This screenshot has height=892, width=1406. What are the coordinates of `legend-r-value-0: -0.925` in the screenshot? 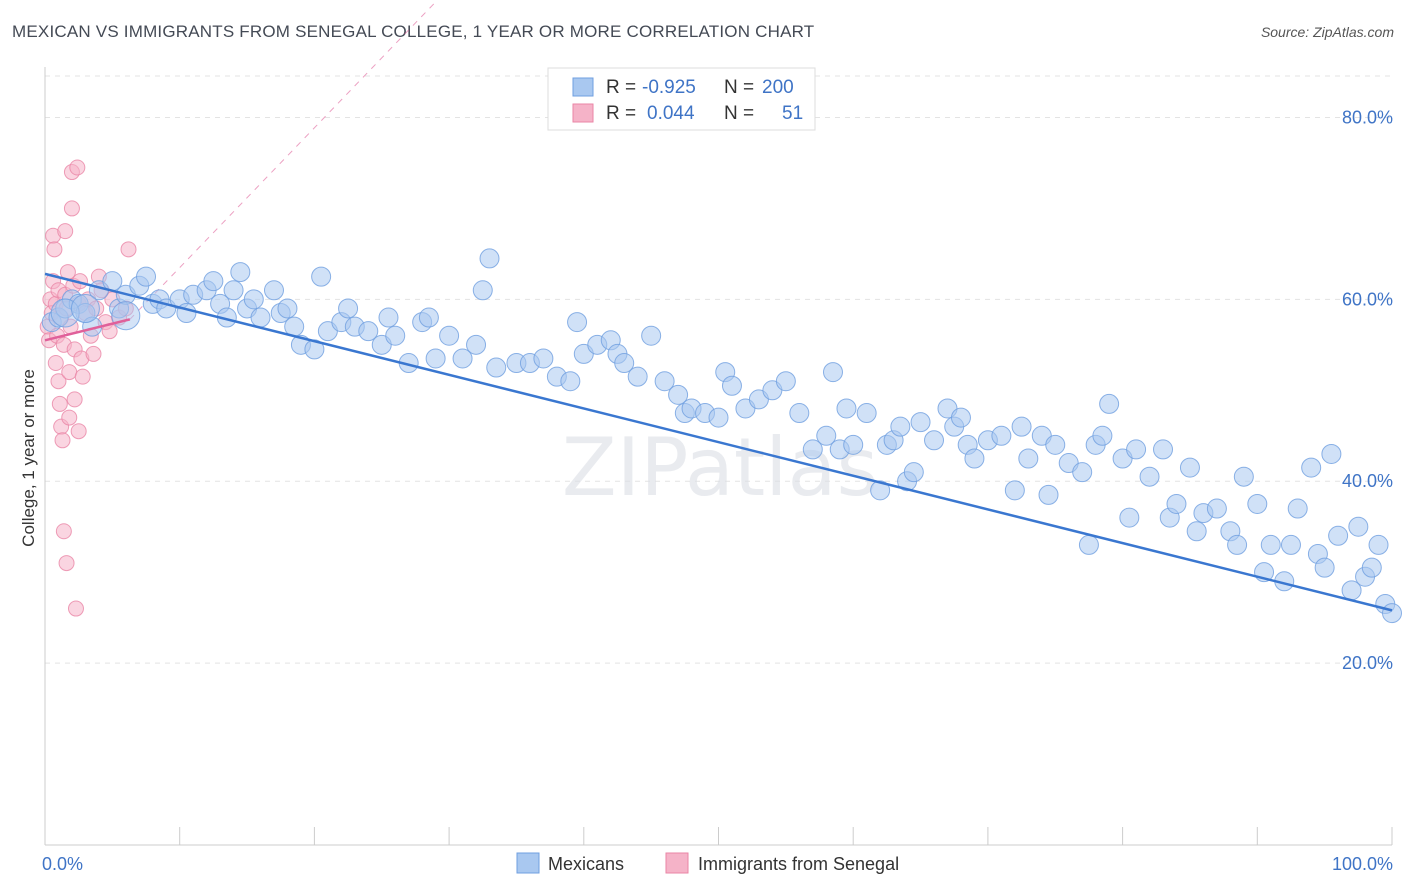 It's located at (669, 87).